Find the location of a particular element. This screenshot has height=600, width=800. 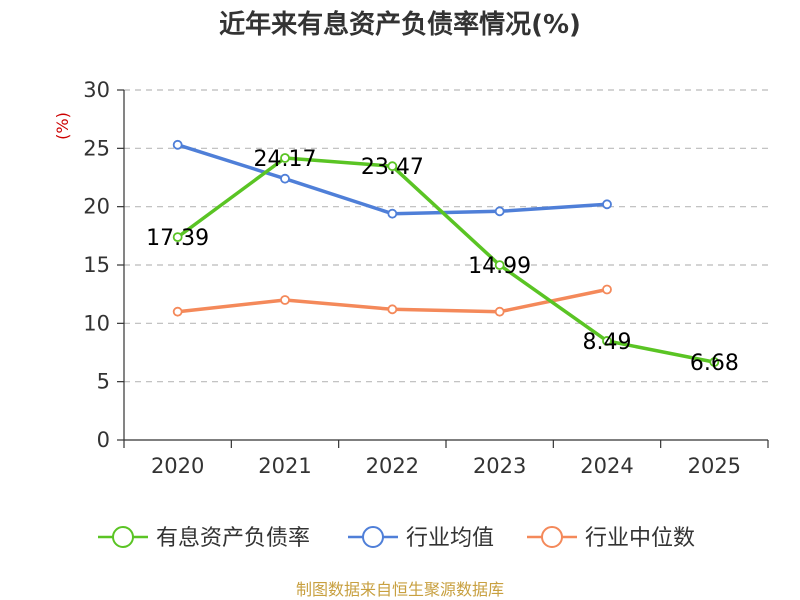

x-tick-label: 2022 is located at coordinates (392, 466).